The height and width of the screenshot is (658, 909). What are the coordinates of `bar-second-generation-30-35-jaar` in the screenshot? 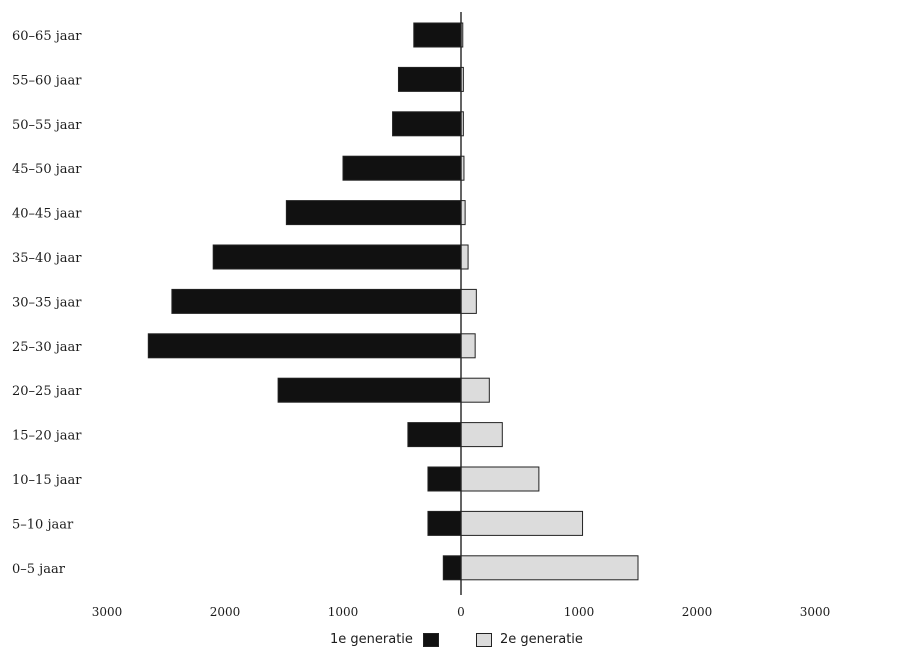 It's located at (468, 301).